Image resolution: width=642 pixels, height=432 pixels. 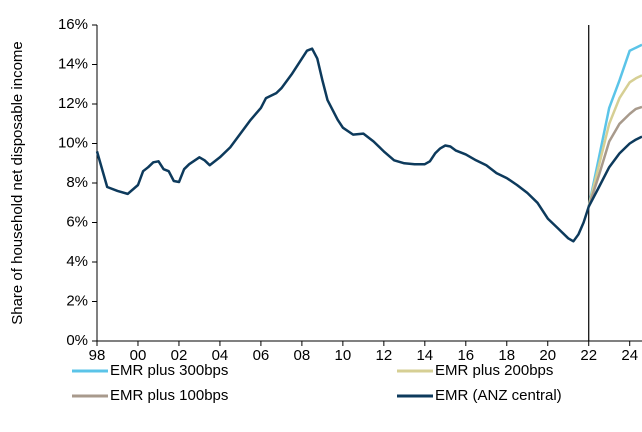 I want to click on y-tick-label: 6%, so click(x=77, y=221).